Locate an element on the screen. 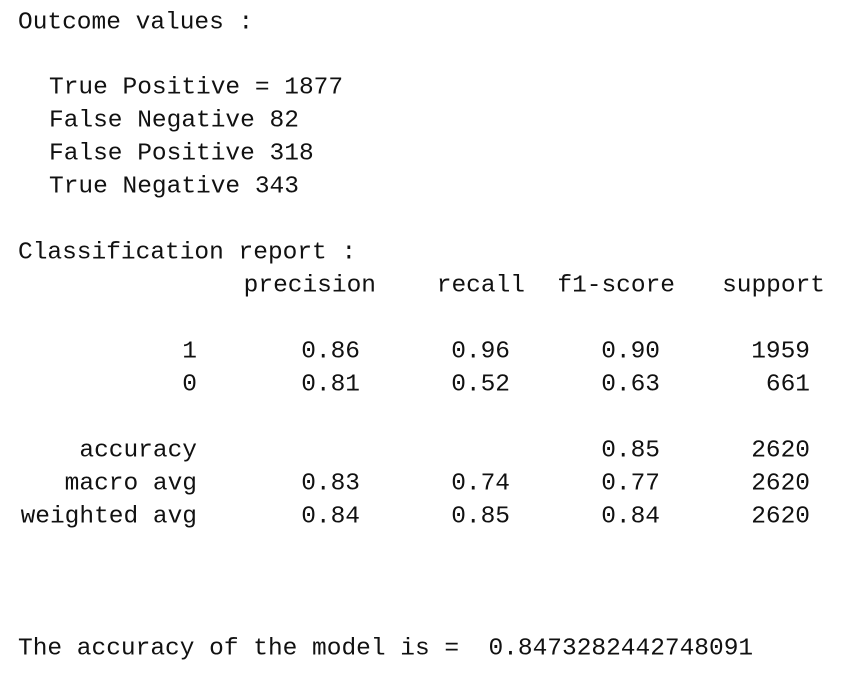 The image size is (850, 690). column-header: f1-score is located at coordinates (616, 285).